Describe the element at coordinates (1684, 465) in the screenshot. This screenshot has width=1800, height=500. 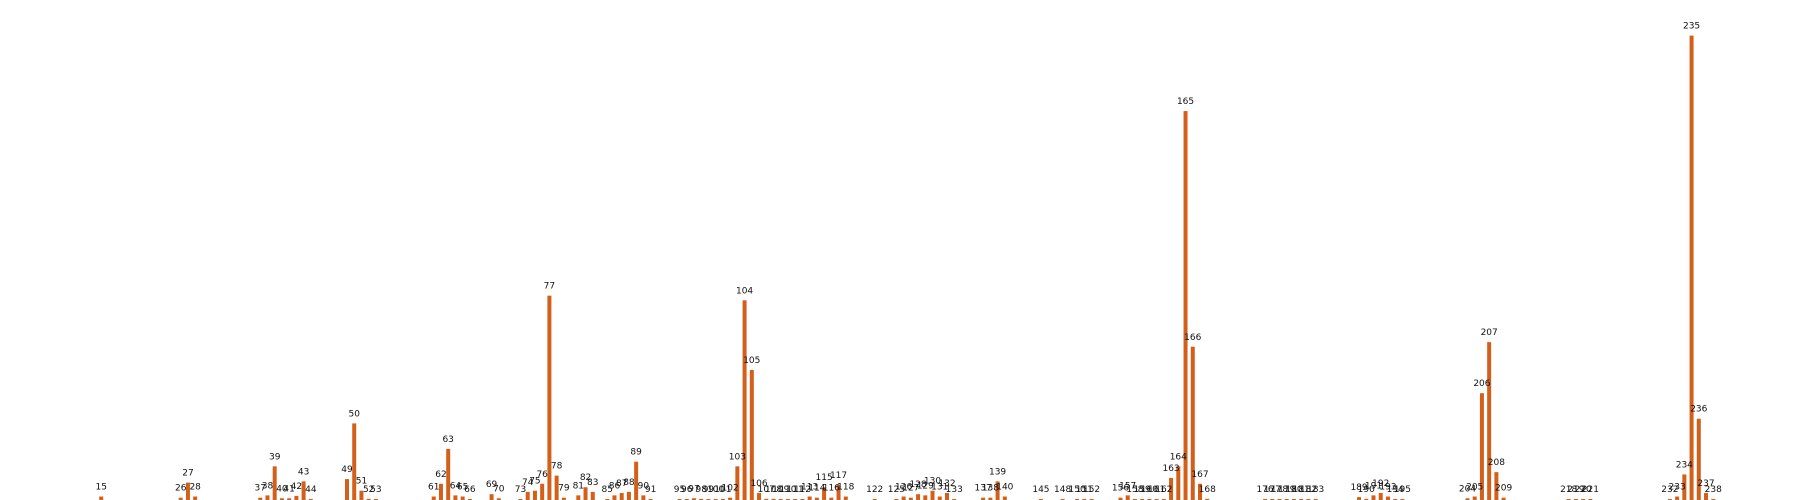
I see `bar-label-234: 234` at that location.